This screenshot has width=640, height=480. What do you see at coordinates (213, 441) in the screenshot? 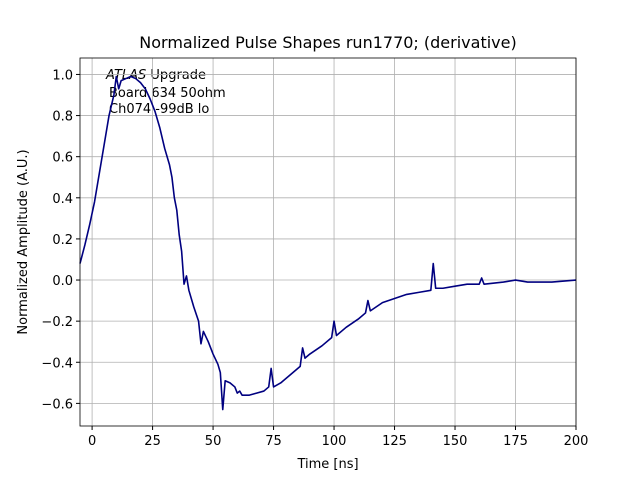
I see `x-tick-label: 50` at bounding box center [213, 441].